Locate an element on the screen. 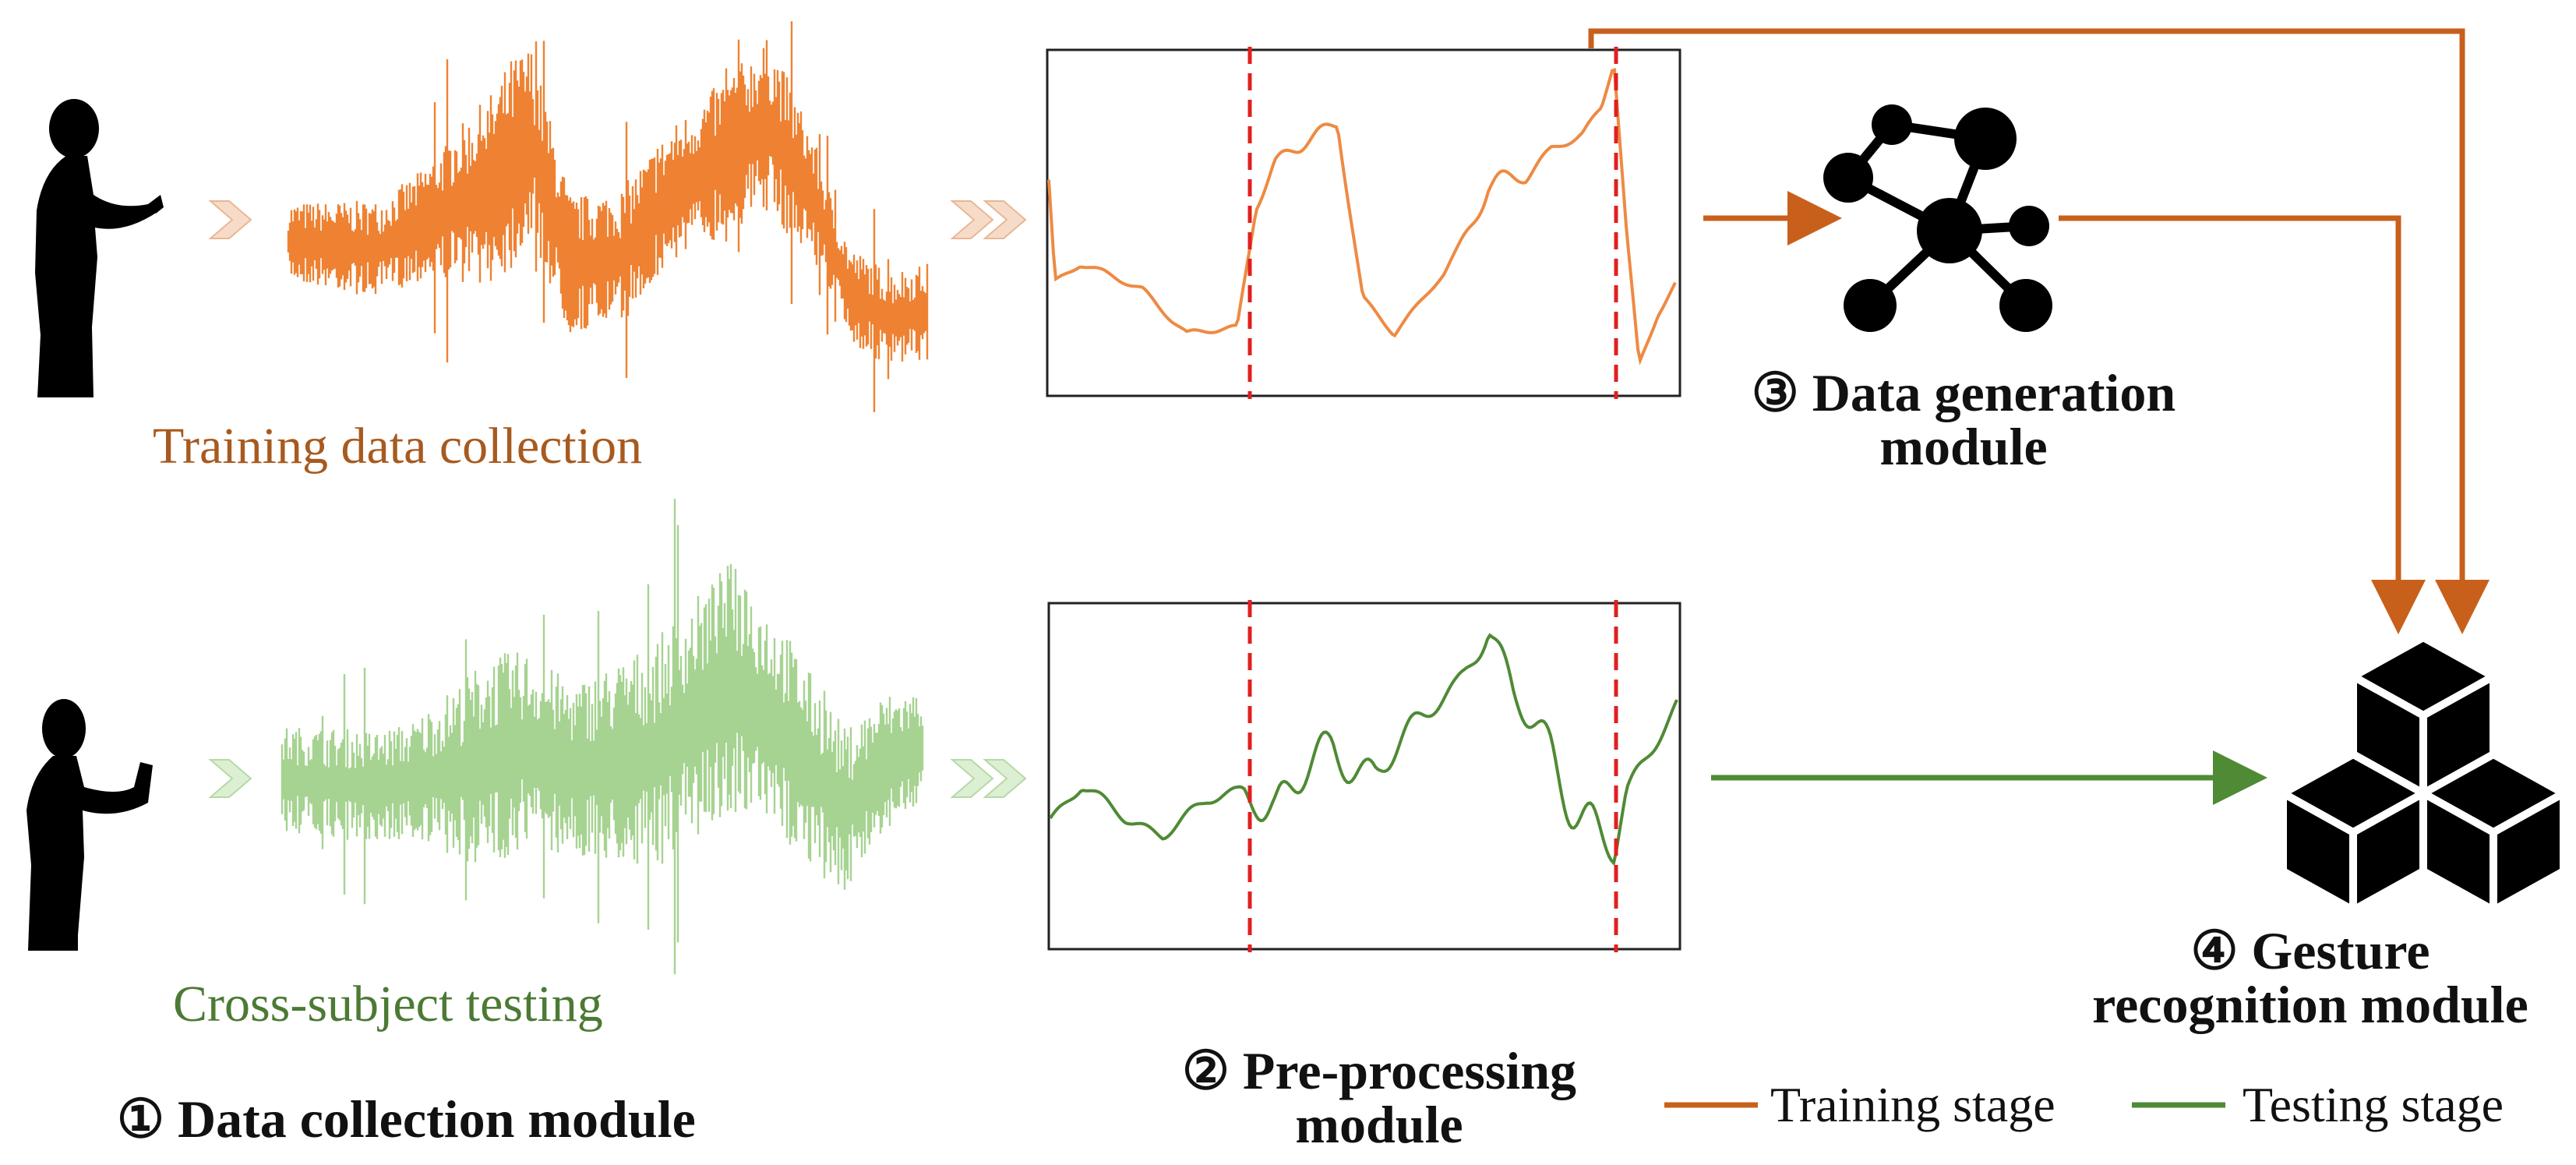 The width and height of the screenshot is (2576, 1165). legend-training-label: Training stage is located at coordinates (1913, 1104).